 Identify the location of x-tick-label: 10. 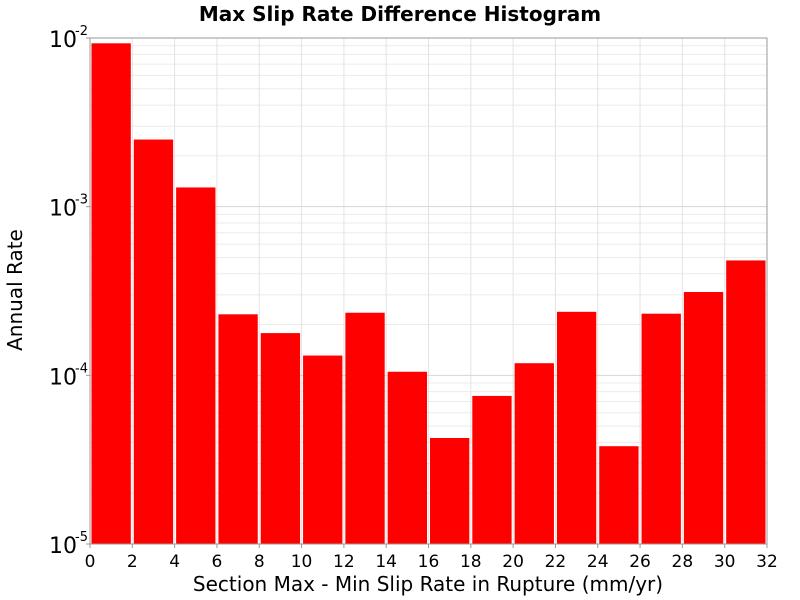
(302, 562).